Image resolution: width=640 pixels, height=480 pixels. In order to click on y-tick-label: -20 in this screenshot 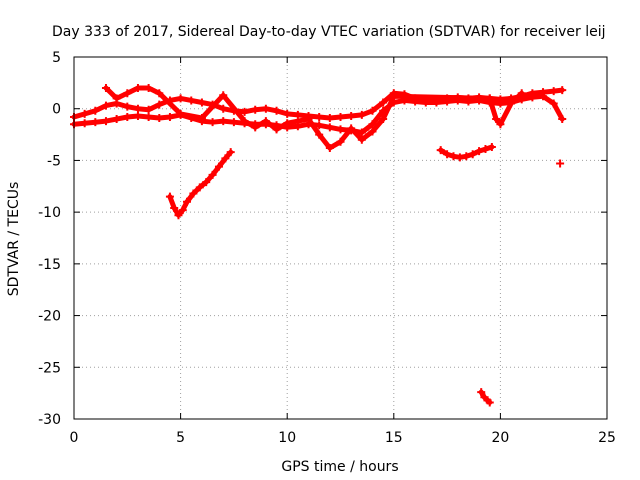, I will do `click(49, 317)`.